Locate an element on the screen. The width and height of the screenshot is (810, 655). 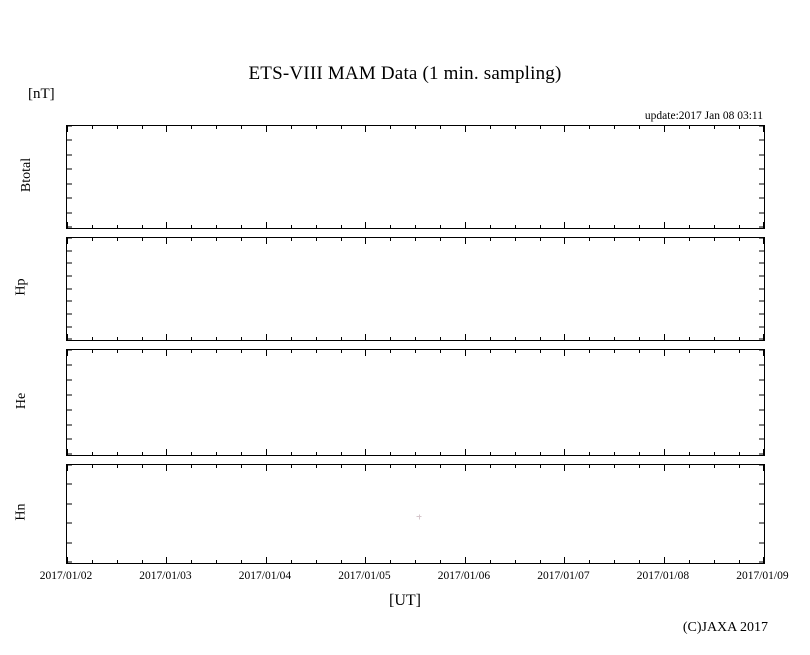
page-title: ETS-VIII MAM Data (1 min. sampling) is located at coordinates (405, 73).